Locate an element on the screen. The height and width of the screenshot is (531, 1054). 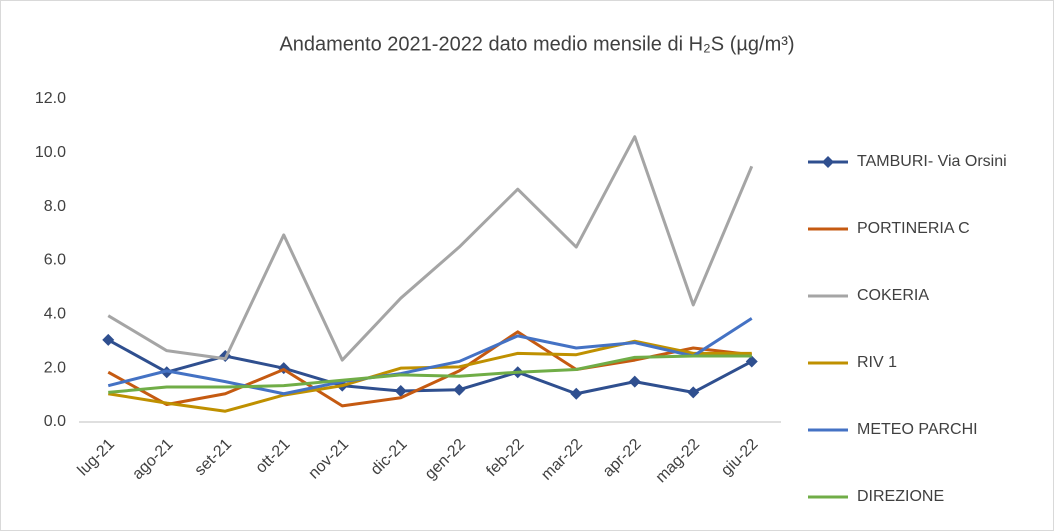
y-tick-label: 6.0 is located at coordinates (55, 260).